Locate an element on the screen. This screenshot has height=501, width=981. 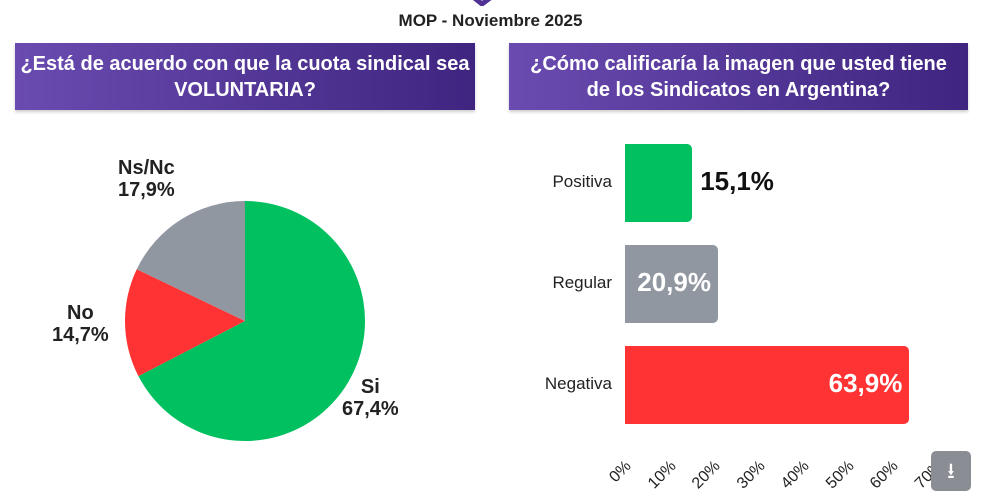
pie-slice-nsnc is located at coordinates (190, 261).